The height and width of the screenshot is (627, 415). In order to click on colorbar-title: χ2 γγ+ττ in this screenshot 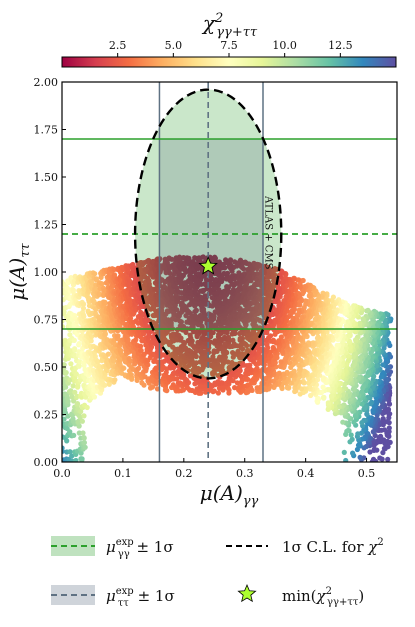, I will do `click(229, 25)`.